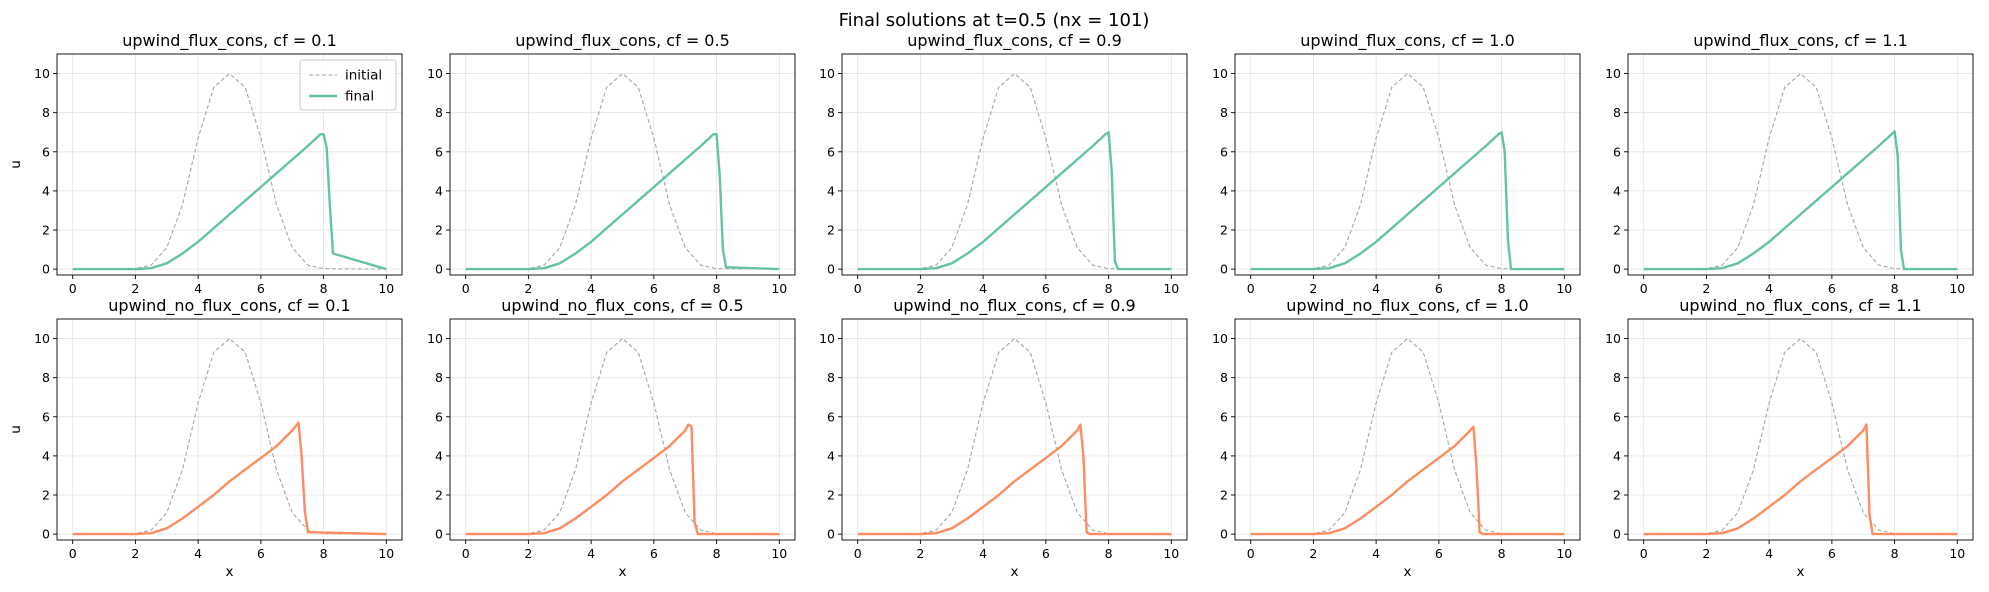 Image resolution: width=1989 pixels, height=592 pixels. What do you see at coordinates (1800, 306) in the screenshot?
I see `subplot-title: upwind_no_flux_cons, cf = 1.1` at bounding box center [1800, 306].